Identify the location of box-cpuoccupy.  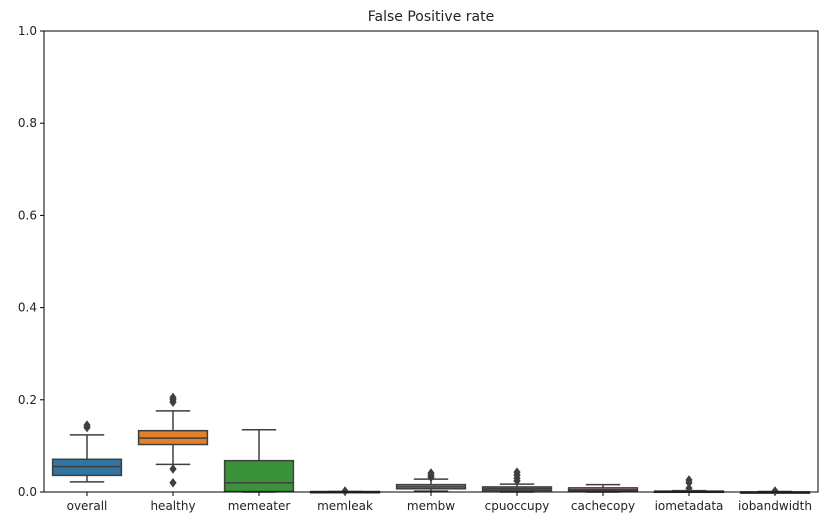
(517, 480).